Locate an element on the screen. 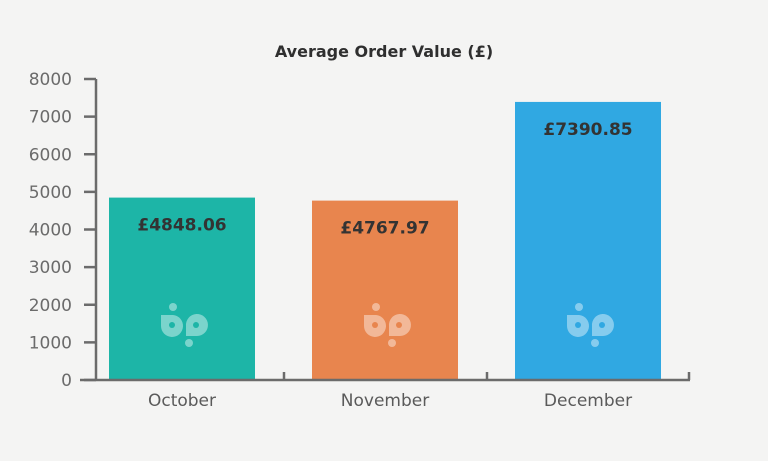 The height and width of the screenshot is (461, 768). bar-group: £4848.06 is located at coordinates (182, 288).